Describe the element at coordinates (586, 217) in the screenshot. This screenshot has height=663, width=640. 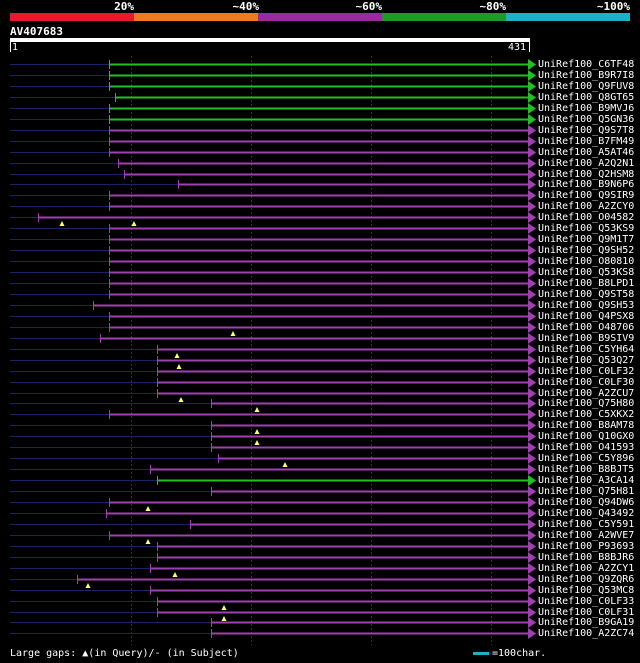
I see `hit-label: UniRef100_O04582` at that location.